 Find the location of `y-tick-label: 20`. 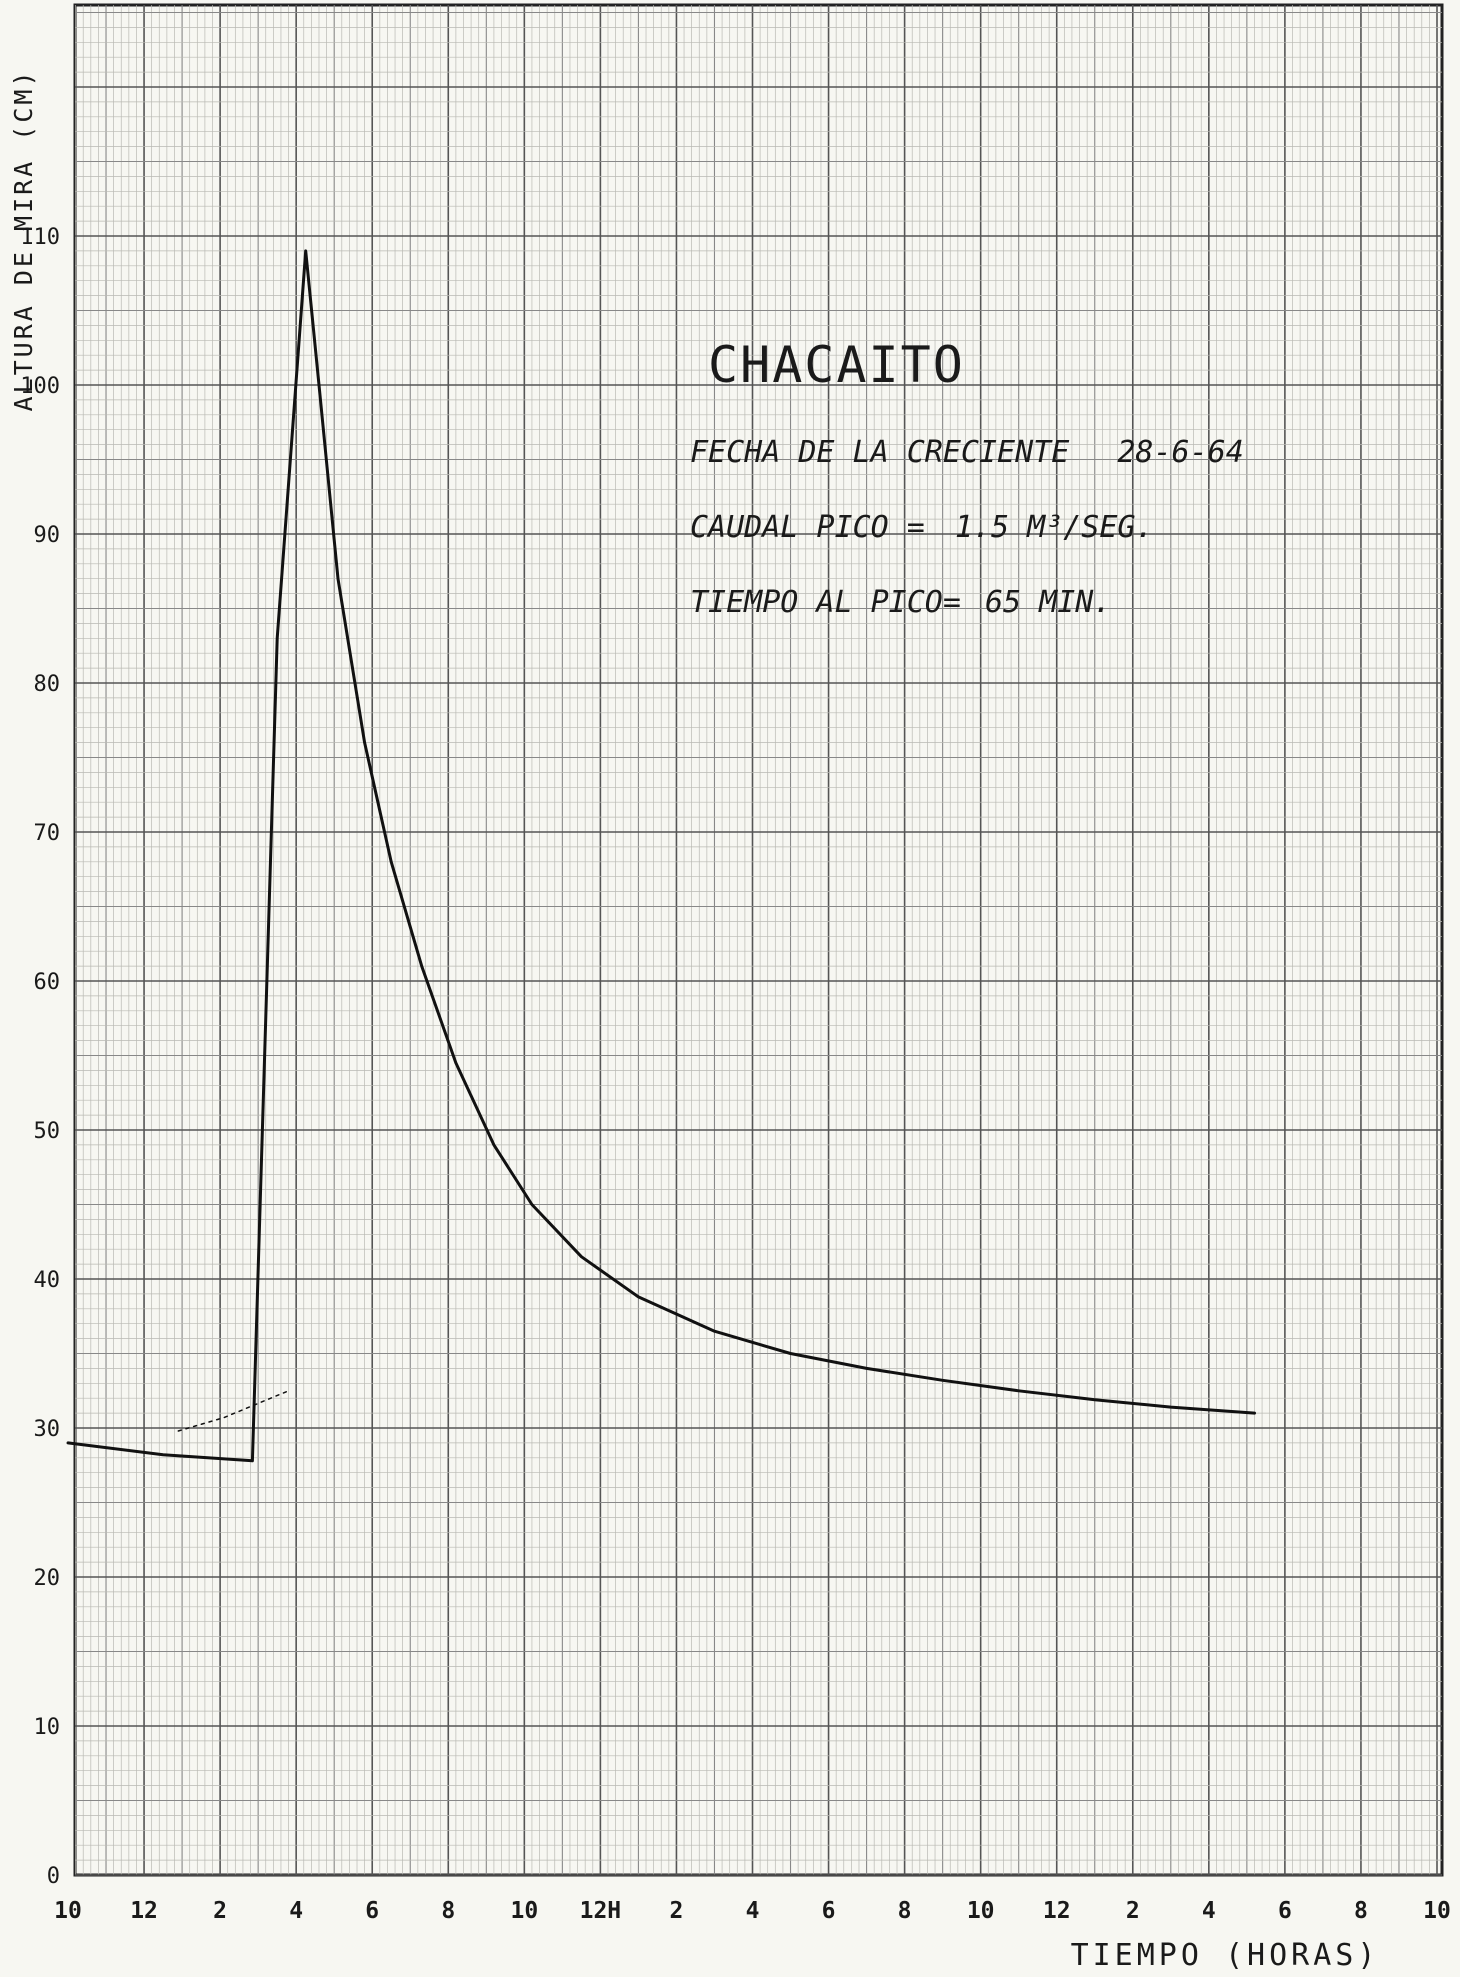

y-tick-label: 20 is located at coordinates (47, 1578).